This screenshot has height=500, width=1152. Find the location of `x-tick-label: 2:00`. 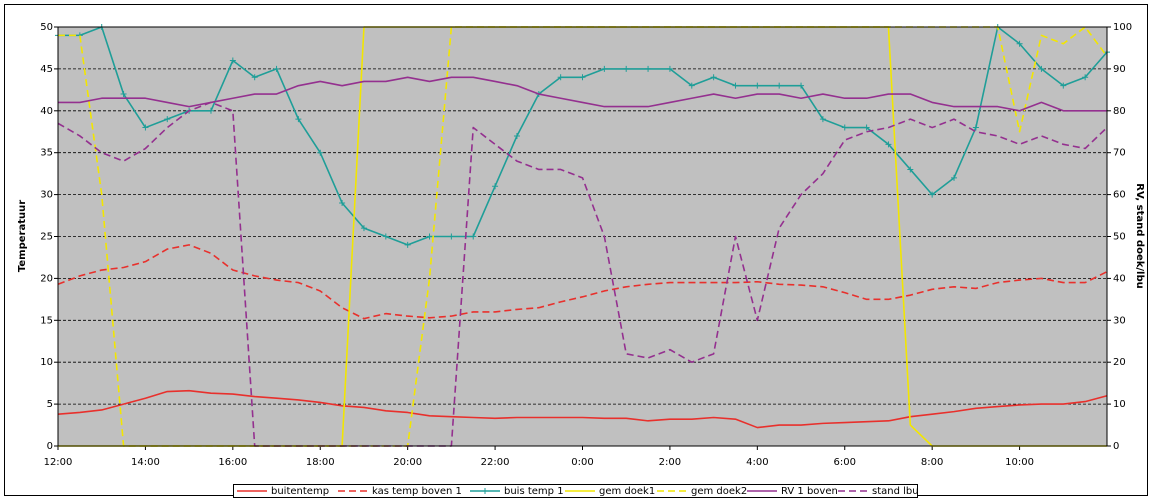

x-tick-label: 2:00 is located at coordinates (670, 462).